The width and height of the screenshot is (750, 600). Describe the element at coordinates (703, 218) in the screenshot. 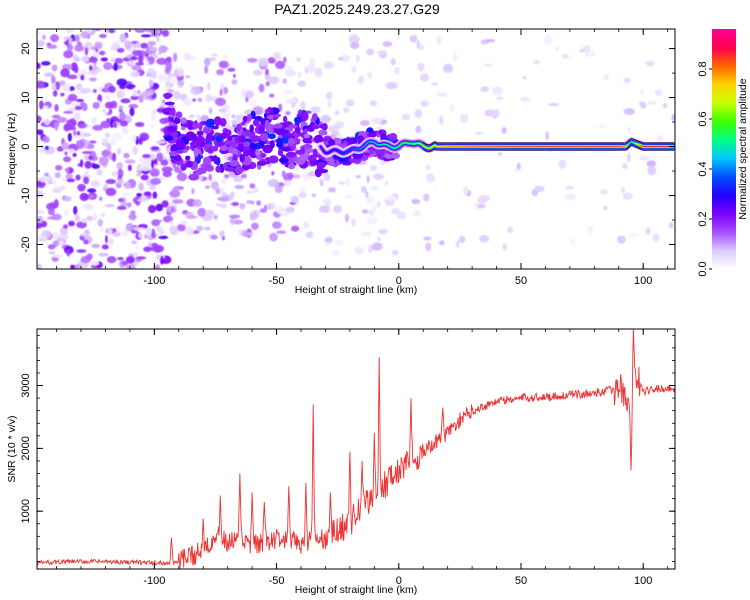

I see `colorbar-tick-label: 0.2` at that location.